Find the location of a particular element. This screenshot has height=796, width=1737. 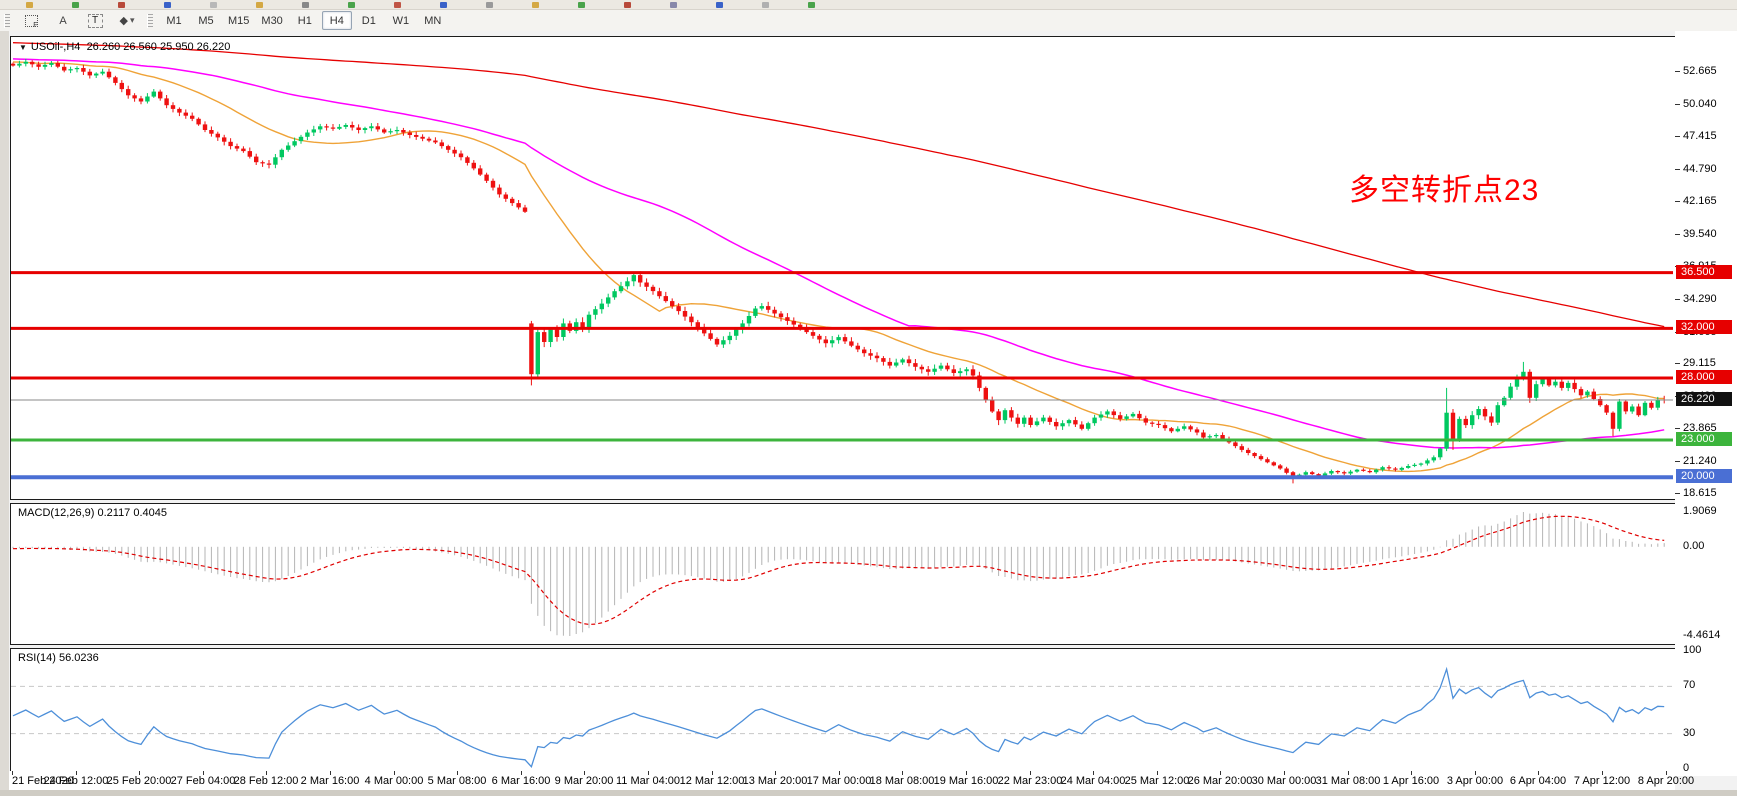

time-label: 5 Mar 08:00 is located at coordinates (457, 781).